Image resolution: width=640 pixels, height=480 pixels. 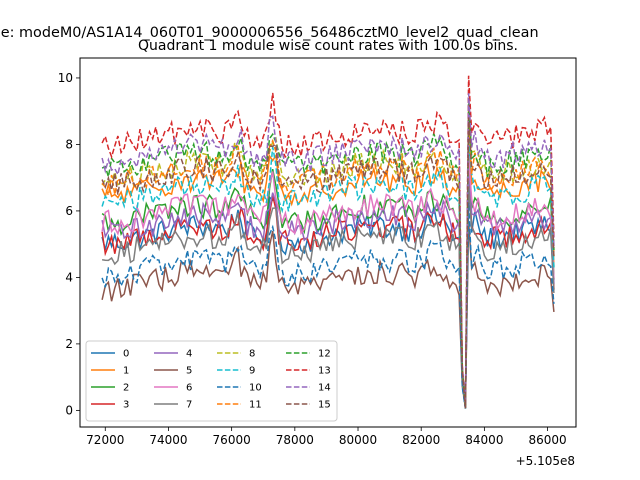 What do you see at coordinates (295, 440) in the screenshot?
I see `x-tick-label: 78000` at bounding box center [295, 440].